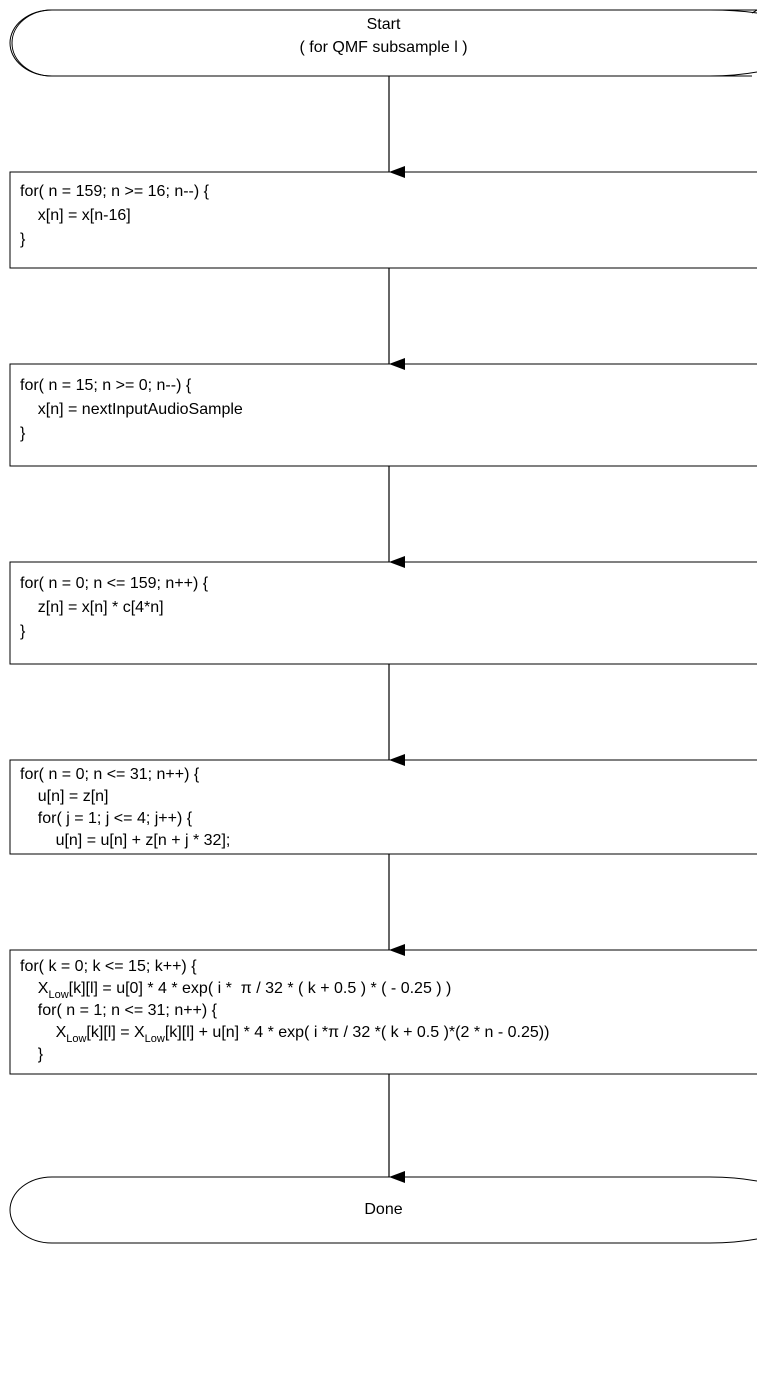 This screenshot has height=1374, width=757. I want to click on code-line: for( n = 0; n <= 31; n++) {, so click(110, 774).